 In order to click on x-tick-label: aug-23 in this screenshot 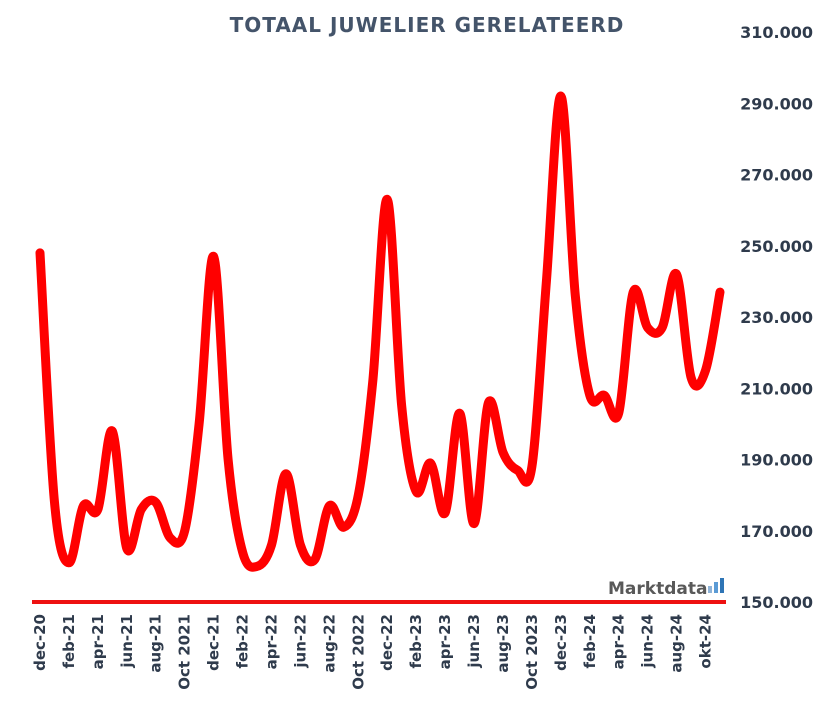, I will do `click(503, 643)`.